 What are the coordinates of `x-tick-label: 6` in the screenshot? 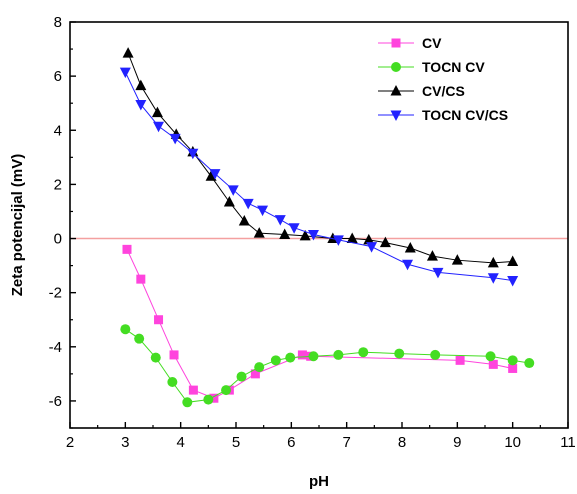 It's located at (291, 442).